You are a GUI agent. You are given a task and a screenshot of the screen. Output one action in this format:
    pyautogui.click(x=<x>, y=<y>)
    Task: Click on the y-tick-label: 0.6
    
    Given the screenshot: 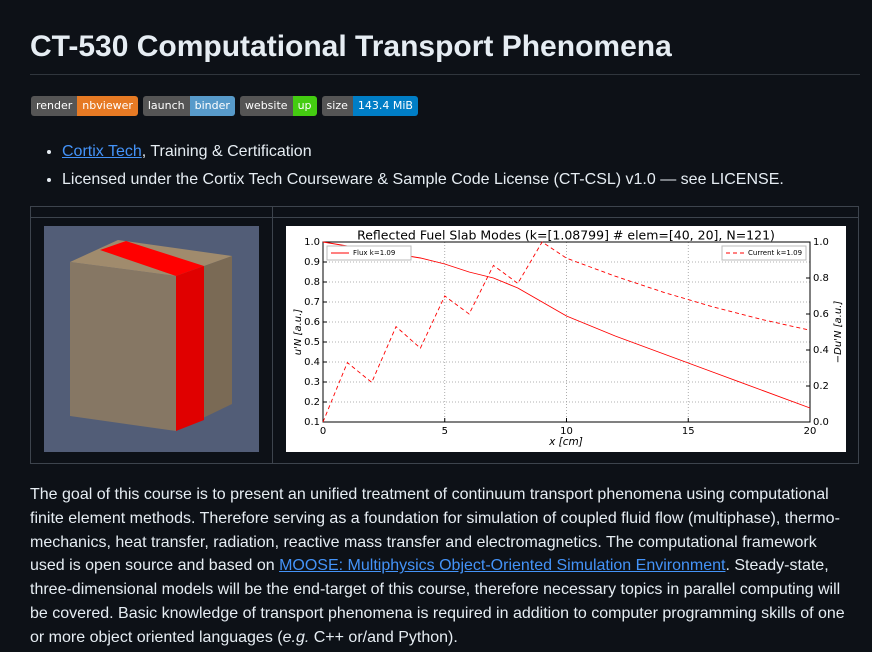 What is the action you would take?
    pyautogui.click(x=312, y=322)
    